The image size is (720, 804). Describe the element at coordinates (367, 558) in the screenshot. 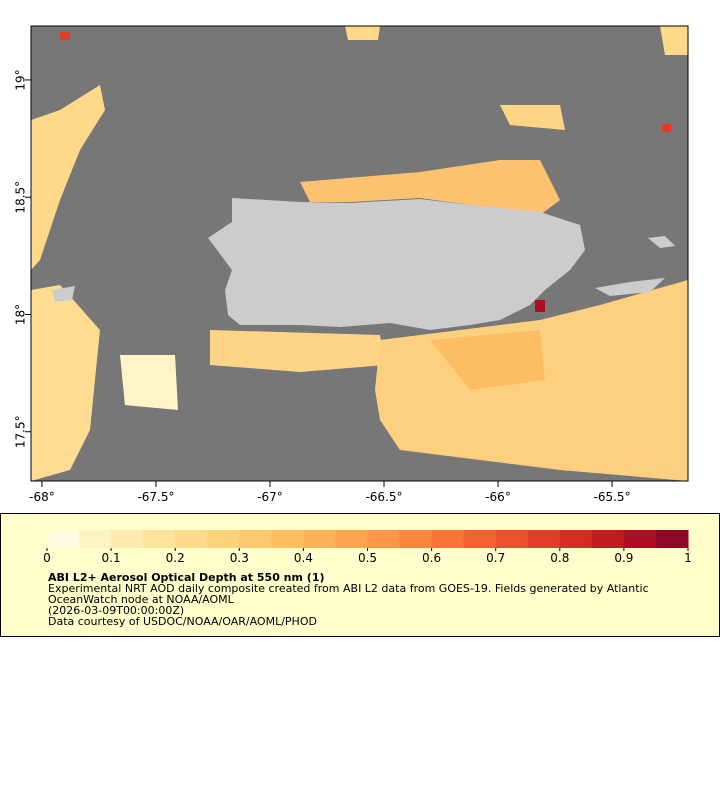

I see `colorbar-tick-label: 0.5` at that location.